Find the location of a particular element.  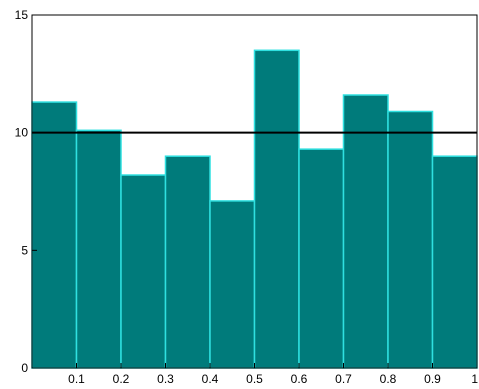

x-tick-label: 0.9 is located at coordinates (432, 379).